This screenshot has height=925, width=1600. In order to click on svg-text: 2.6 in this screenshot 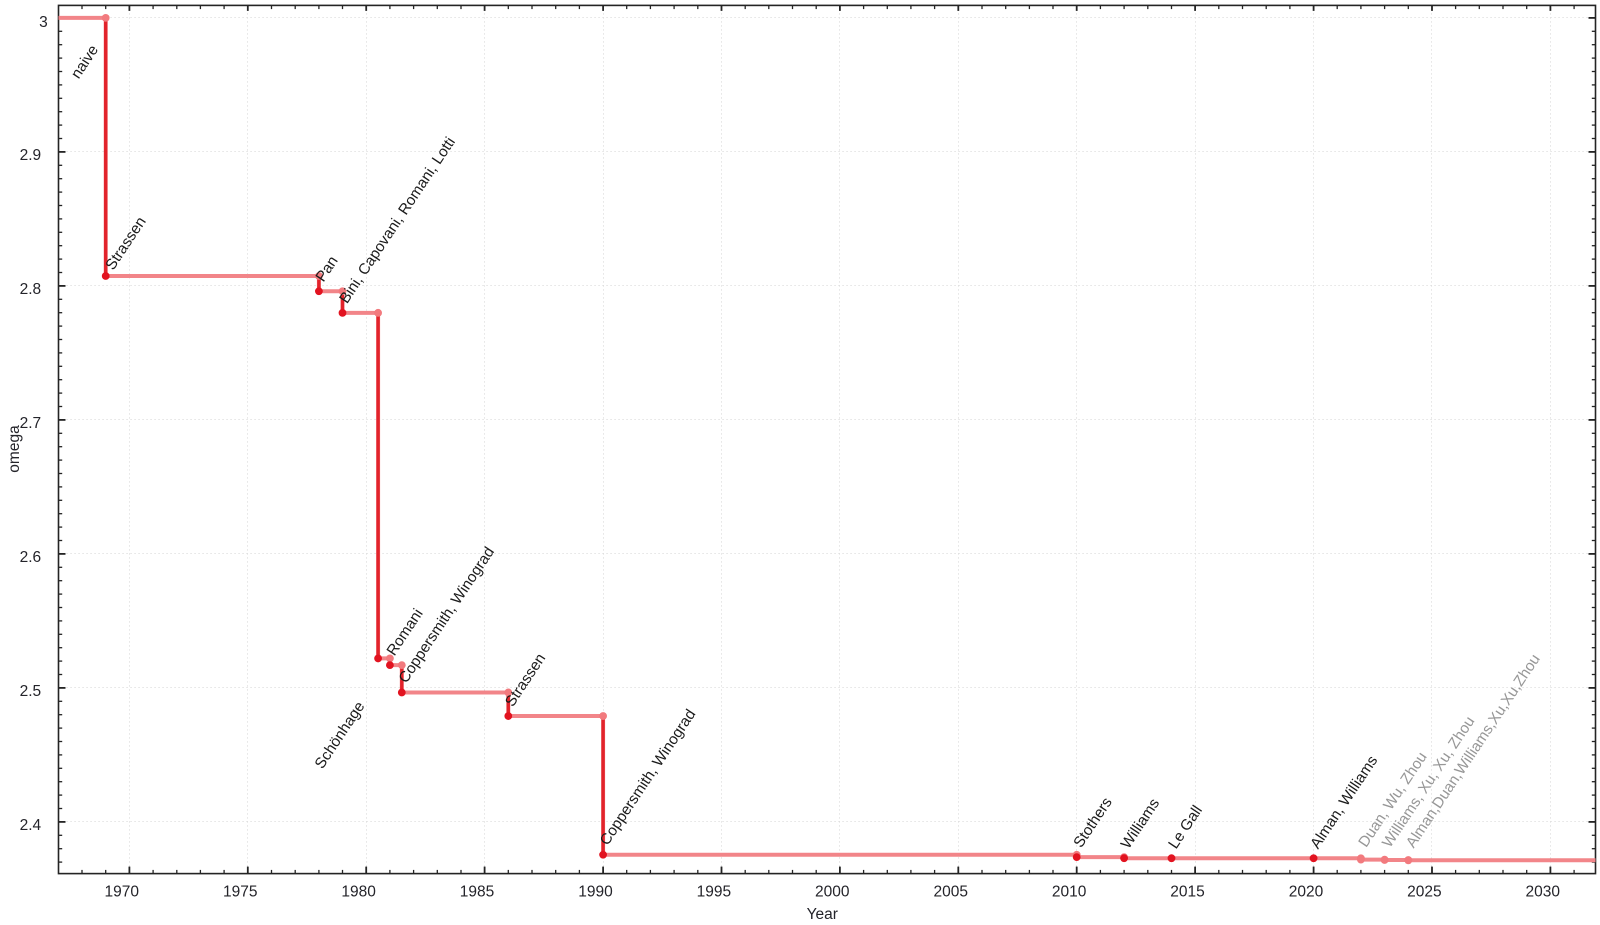, I will do `click(31, 557)`.